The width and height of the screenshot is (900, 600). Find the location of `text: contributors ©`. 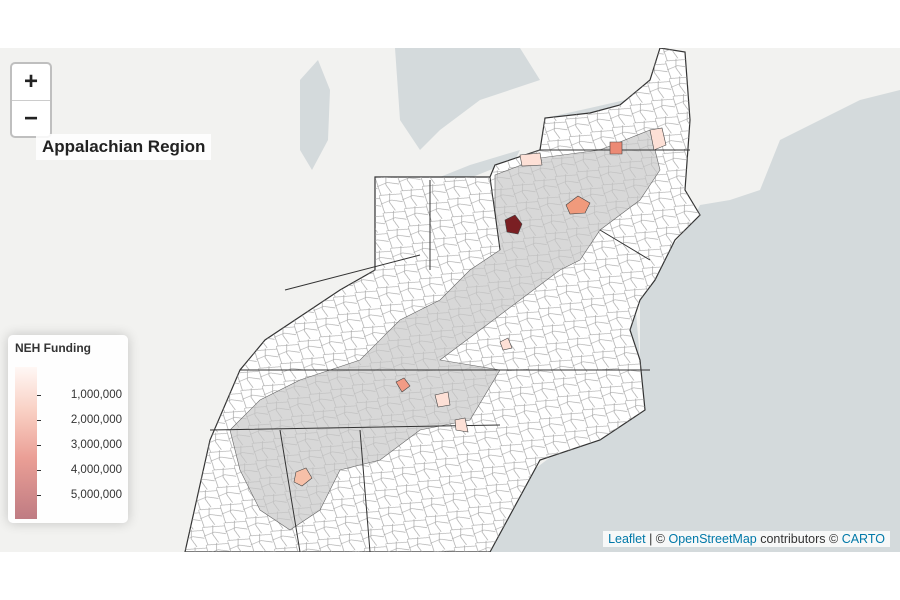

text: contributors © is located at coordinates (799, 539).